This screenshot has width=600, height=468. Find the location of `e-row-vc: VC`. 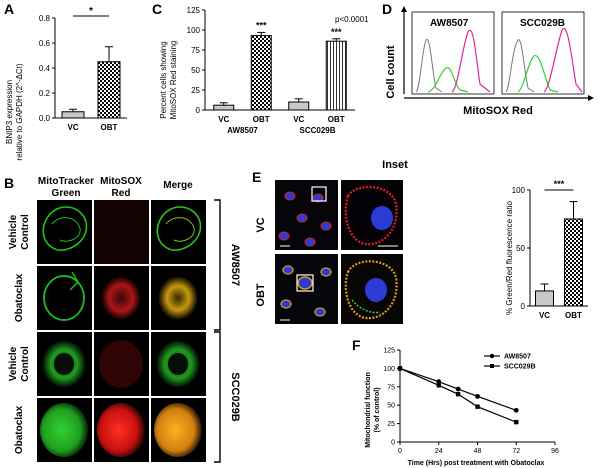

e-row-vc: VC is located at coordinates (261, 224).